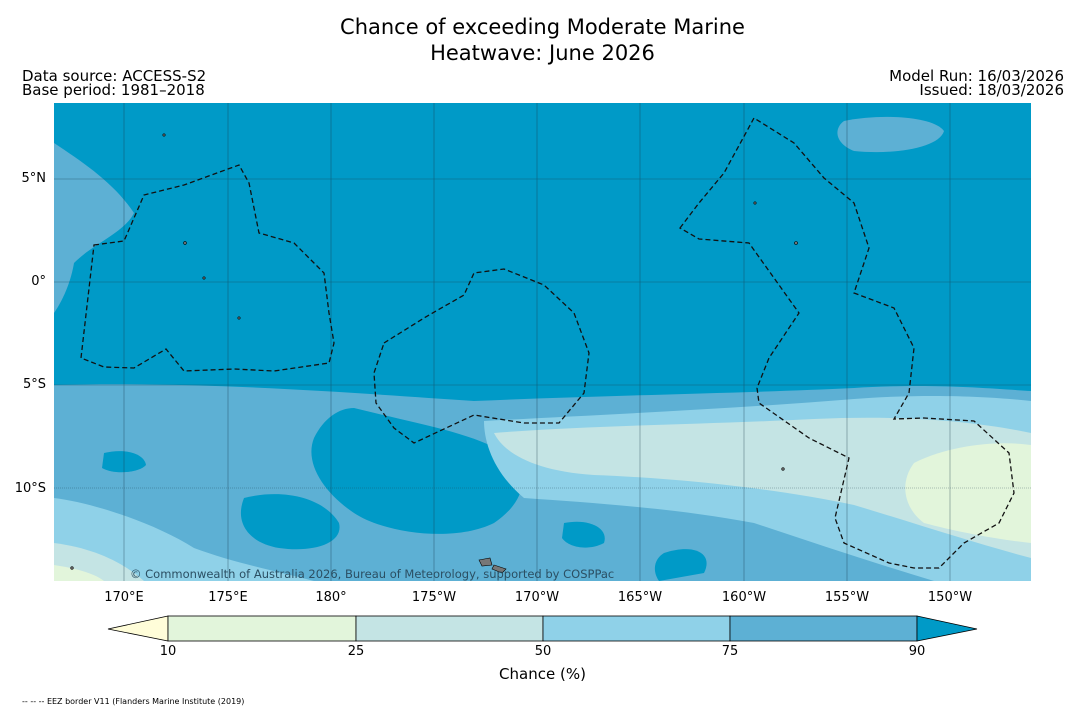  I want to click on run-info: Model Run: 16/03/2026 Issued: 18/03/2026, so click(976, 83).